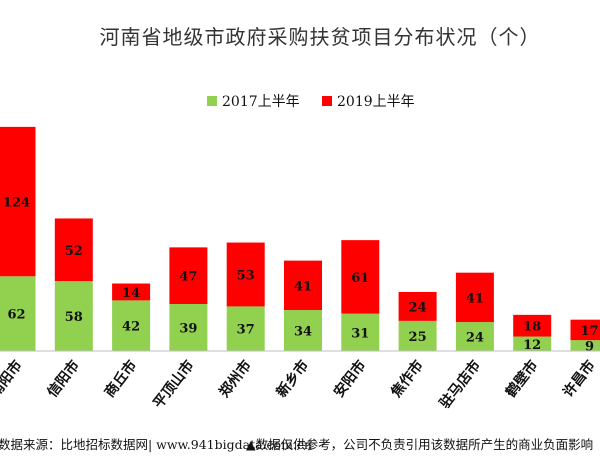 This screenshot has width=600, height=465. What do you see at coordinates (13, 379) in the screenshot?
I see `x-tick-label: 南阳市` at bounding box center [13, 379].